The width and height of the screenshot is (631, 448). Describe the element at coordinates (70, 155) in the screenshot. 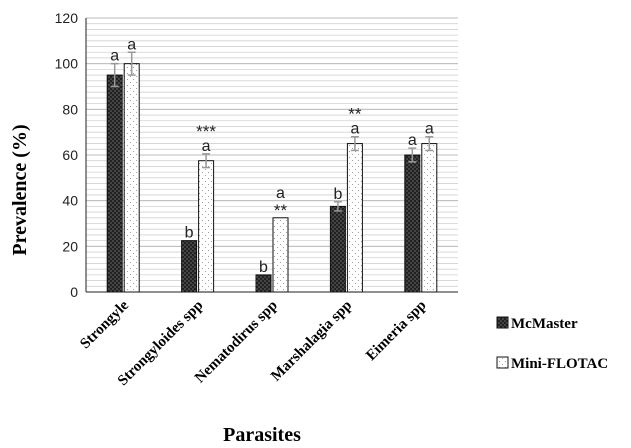

I see `y-tick-label: 60` at that location.